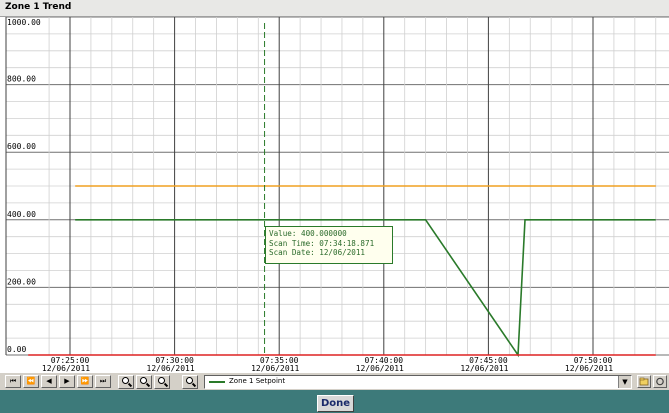 The width and height of the screenshot is (669, 413). Describe the element at coordinates (644, 381) in the screenshot. I see `folder-icon` at that location.